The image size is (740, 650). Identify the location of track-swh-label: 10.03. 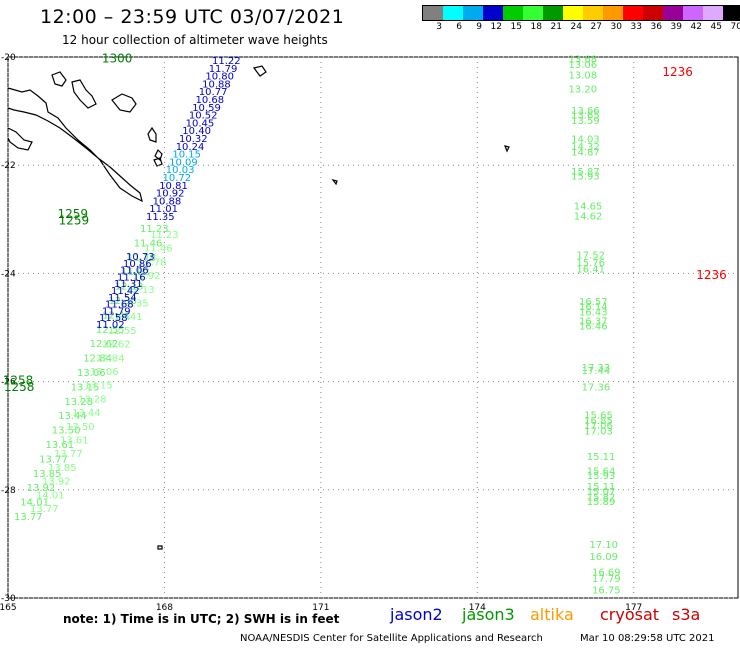
(180, 170).